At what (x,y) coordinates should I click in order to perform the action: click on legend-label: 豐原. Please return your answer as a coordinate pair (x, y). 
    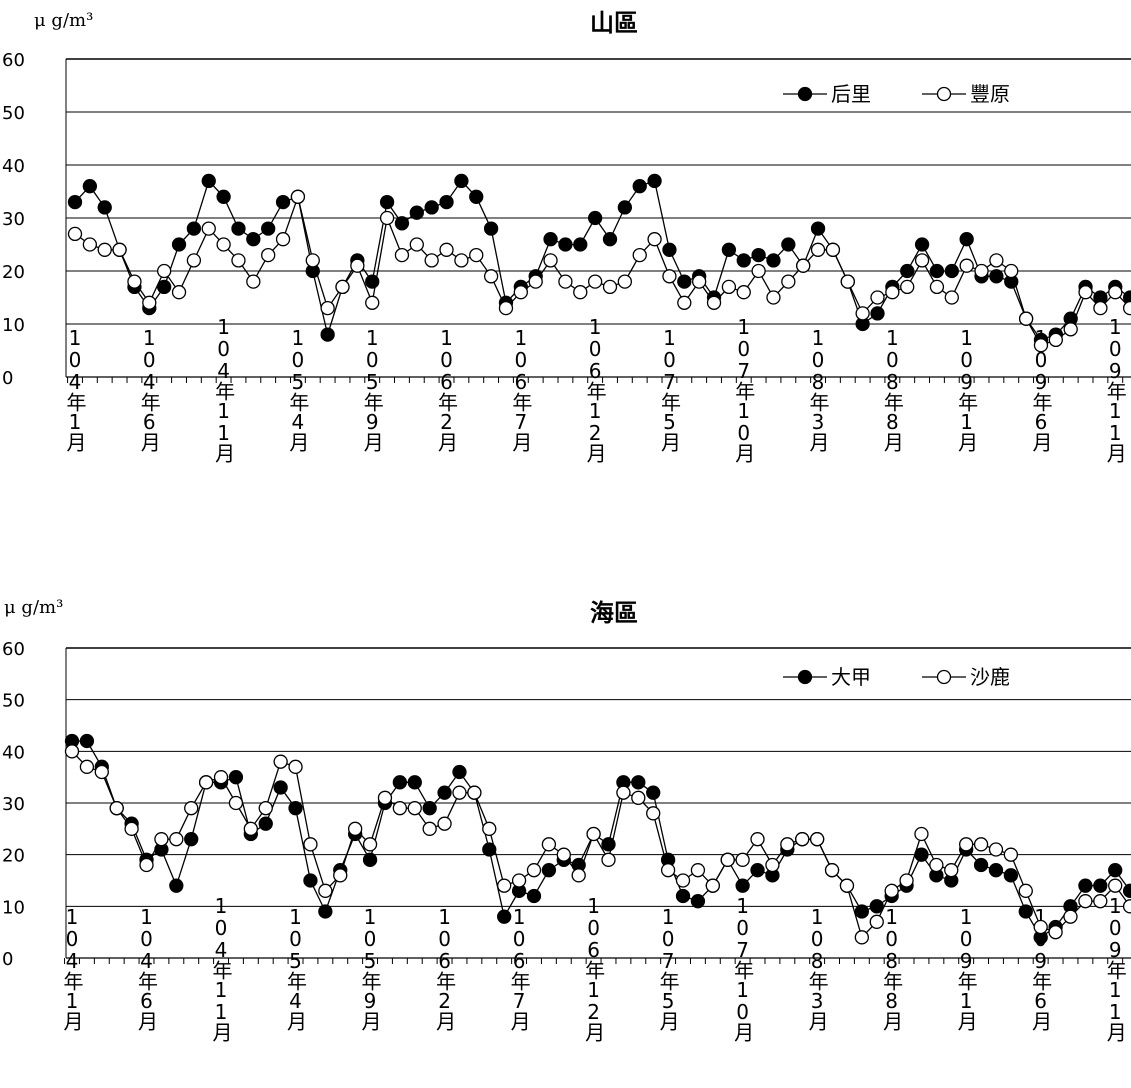
    Looking at the image, I should click on (990, 94).